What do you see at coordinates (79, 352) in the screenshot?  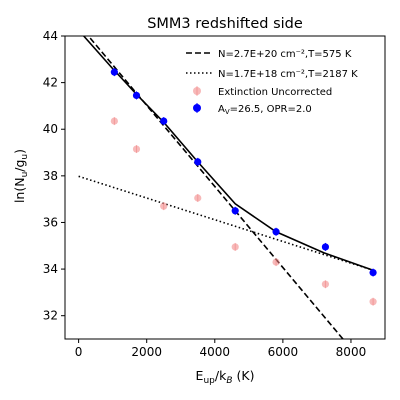 I see `x-tick-label: 0` at bounding box center [79, 352].